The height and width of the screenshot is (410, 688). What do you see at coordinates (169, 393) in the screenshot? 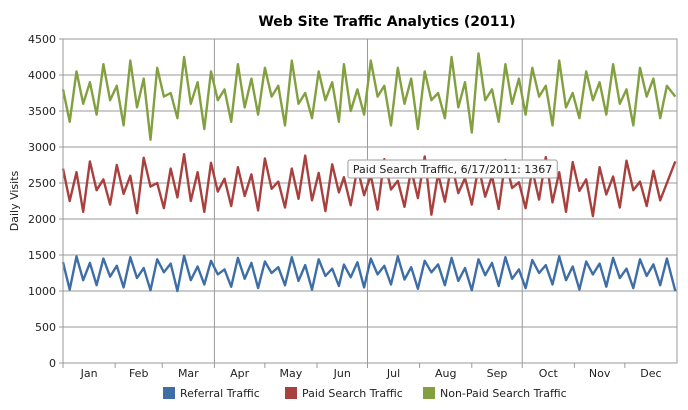
I see `legend-swatch-referral-traffic` at bounding box center [169, 393].